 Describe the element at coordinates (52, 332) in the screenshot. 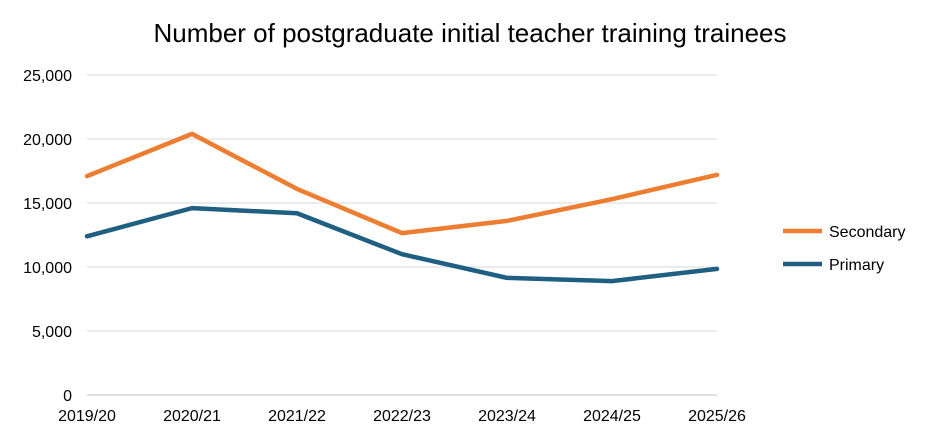

I see `y-tick-label: 5,000` at that location.